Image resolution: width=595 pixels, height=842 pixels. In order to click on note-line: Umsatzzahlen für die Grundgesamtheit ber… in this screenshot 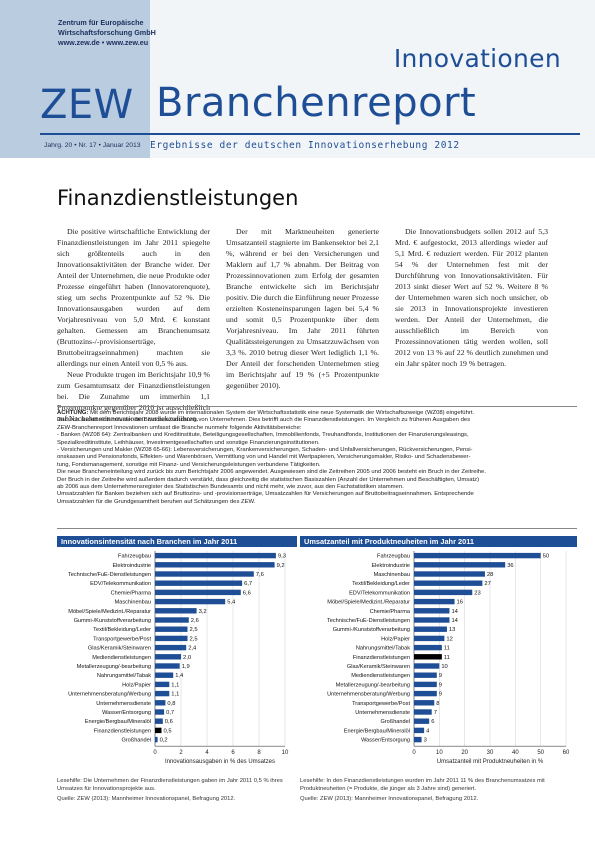, I will do `click(156, 501)`.